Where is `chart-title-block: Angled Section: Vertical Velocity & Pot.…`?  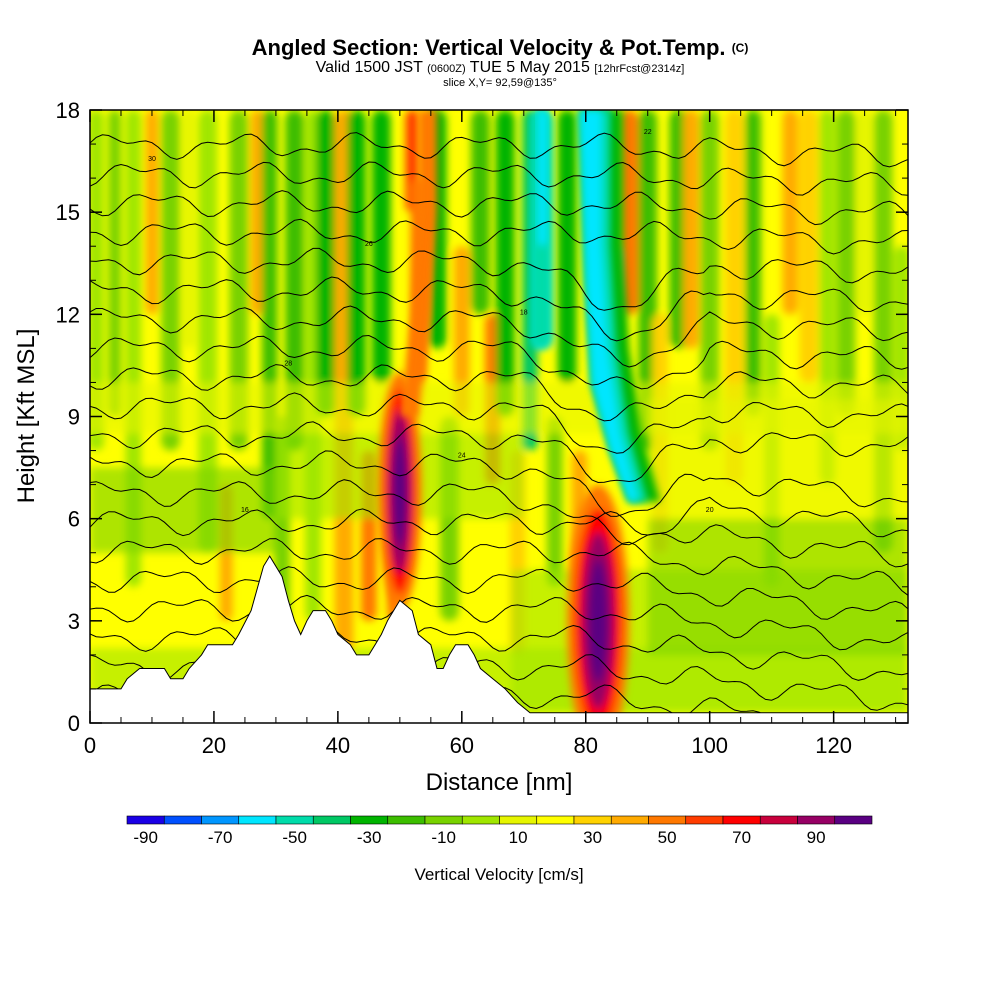
chart-title-block: Angled Section: Vertical Velocity & Pot.… is located at coordinates (500, 63).